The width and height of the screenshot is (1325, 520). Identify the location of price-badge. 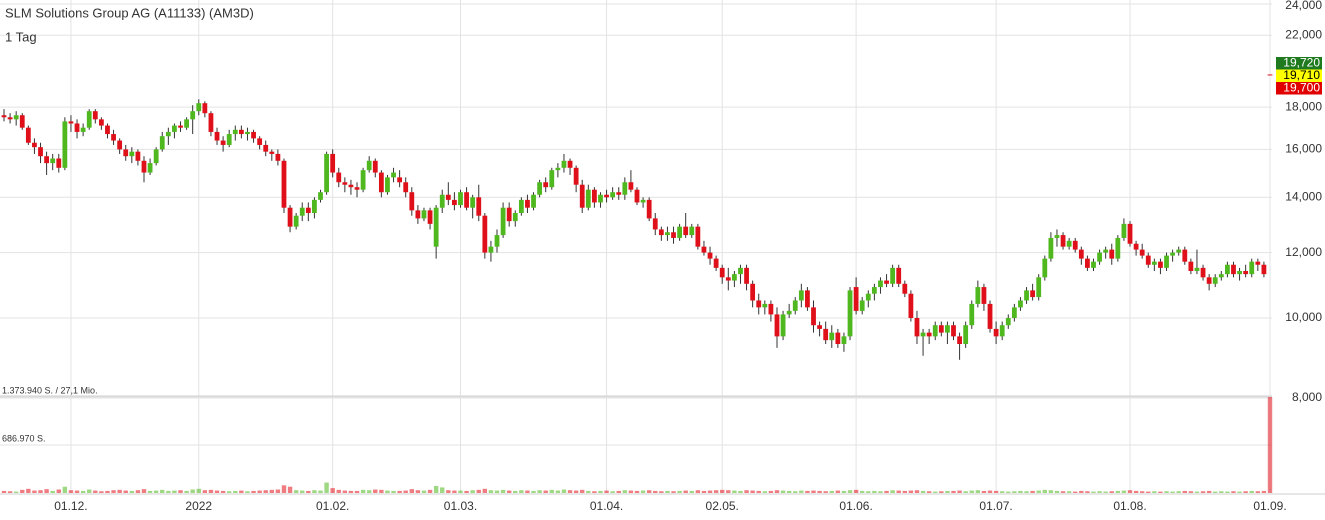
(1299, 63).